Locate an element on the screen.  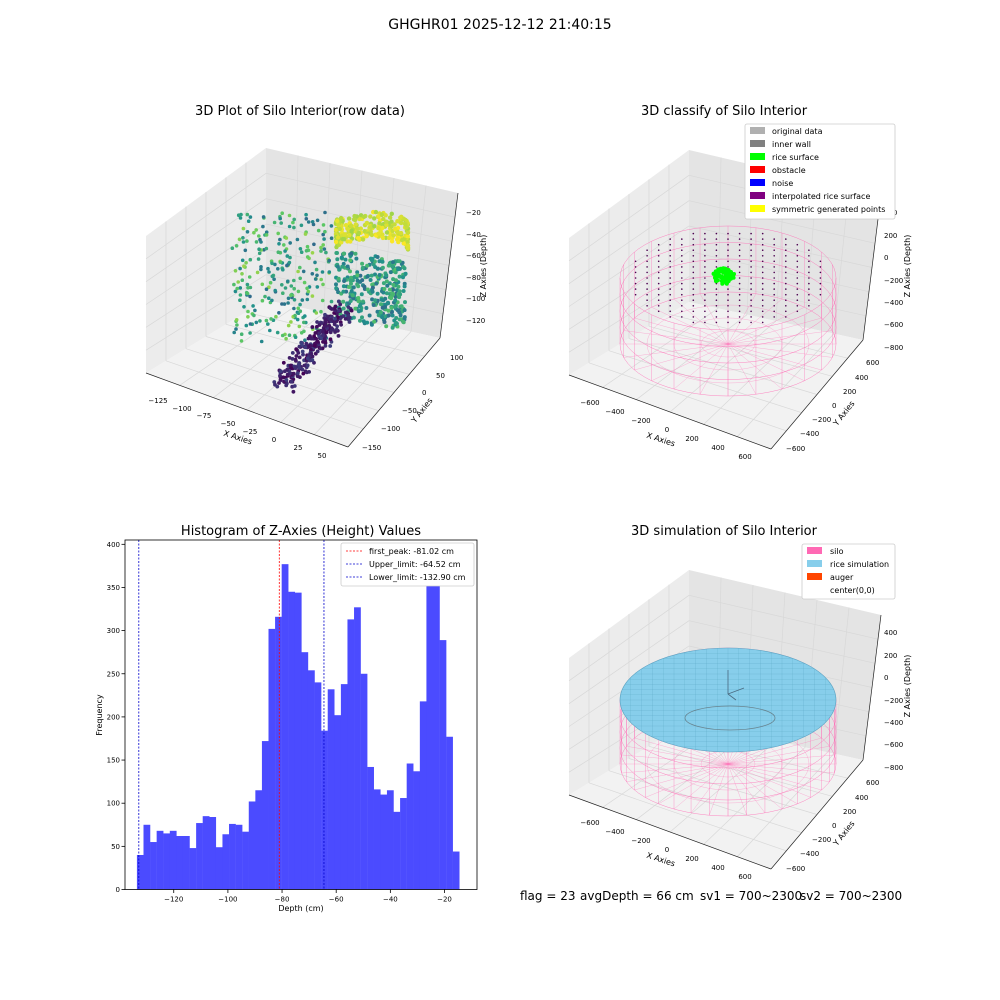
simulation-rice-surface is located at coordinates (728, 700).